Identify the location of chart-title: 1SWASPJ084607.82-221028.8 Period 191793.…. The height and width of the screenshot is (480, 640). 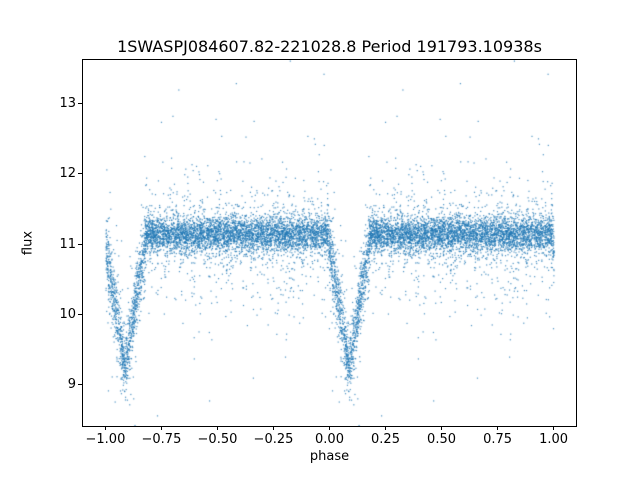
(329, 46).